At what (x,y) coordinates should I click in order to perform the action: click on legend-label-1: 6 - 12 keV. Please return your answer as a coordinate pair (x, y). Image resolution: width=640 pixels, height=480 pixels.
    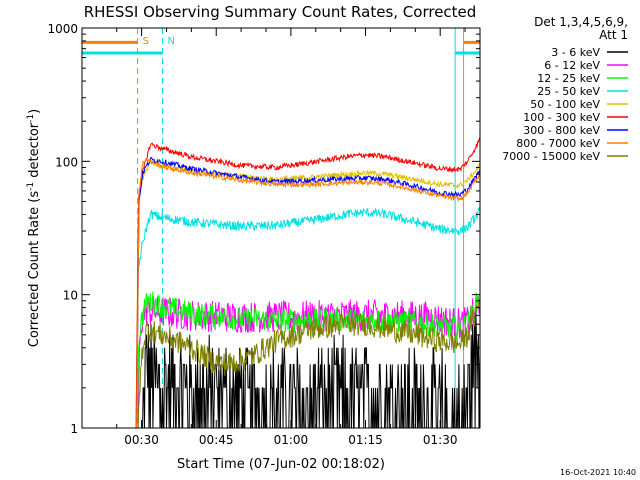
    Looking at the image, I should click on (572, 65).